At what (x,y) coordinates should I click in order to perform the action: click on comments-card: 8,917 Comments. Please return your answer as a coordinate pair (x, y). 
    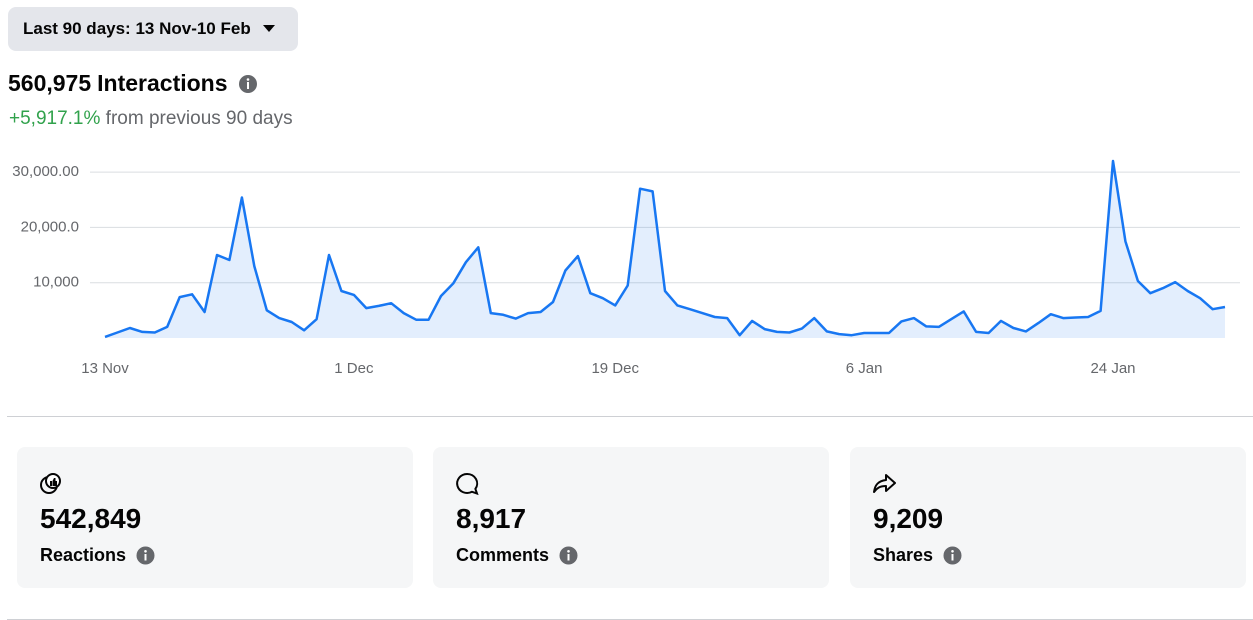
    Looking at the image, I should click on (631, 517).